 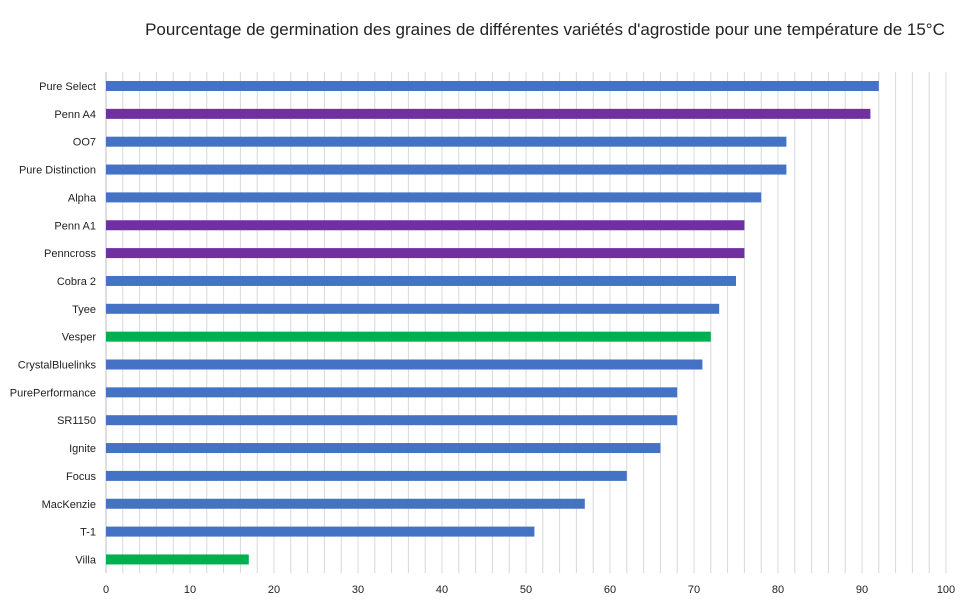 I want to click on bar-pure-distinction, so click(x=446, y=169).